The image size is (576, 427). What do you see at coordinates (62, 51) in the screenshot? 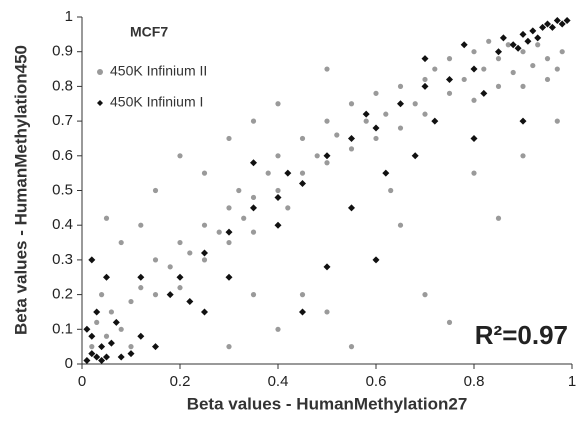
I see `y-tick-label: 0.9` at bounding box center [62, 51].